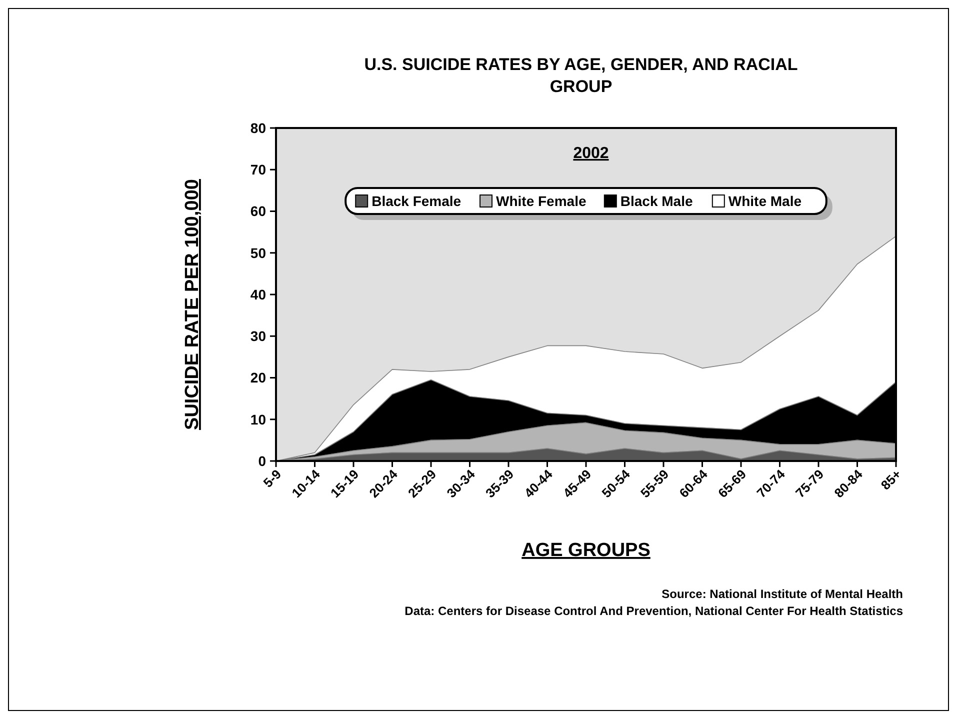 The height and width of the screenshot is (719, 957). Describe the element at coordinates (258, 170) in the screenshot. I see `y-tick-label: 70` at that location.